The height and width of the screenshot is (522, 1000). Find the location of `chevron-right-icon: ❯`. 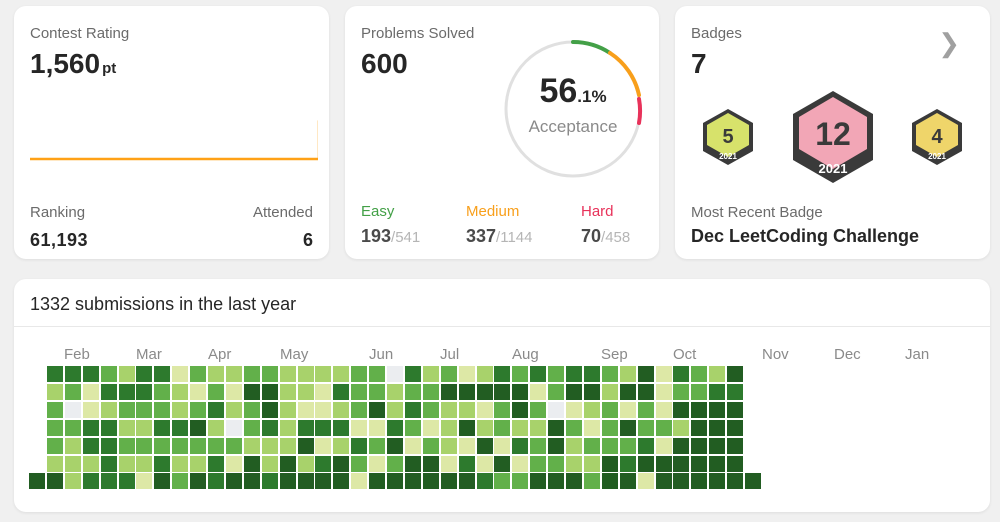

chevron-right-icon: ❯ is located at coordinates (949, 43).